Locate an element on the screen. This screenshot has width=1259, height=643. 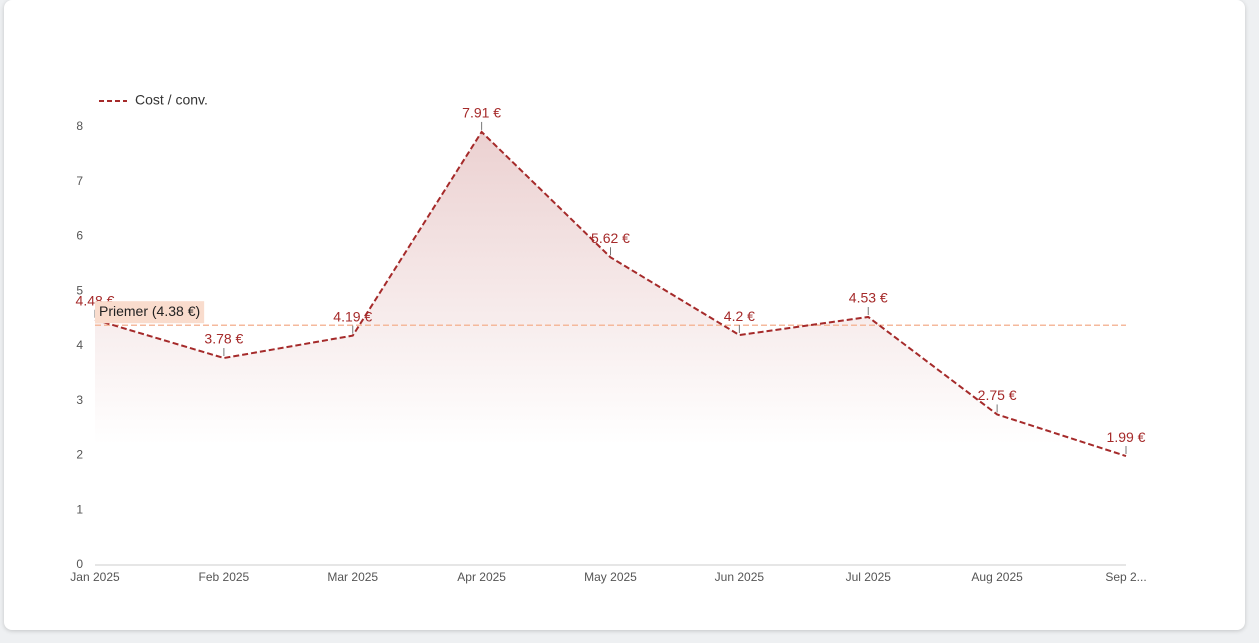
value-label: 4.19 € is located at coordinates (352, 316).